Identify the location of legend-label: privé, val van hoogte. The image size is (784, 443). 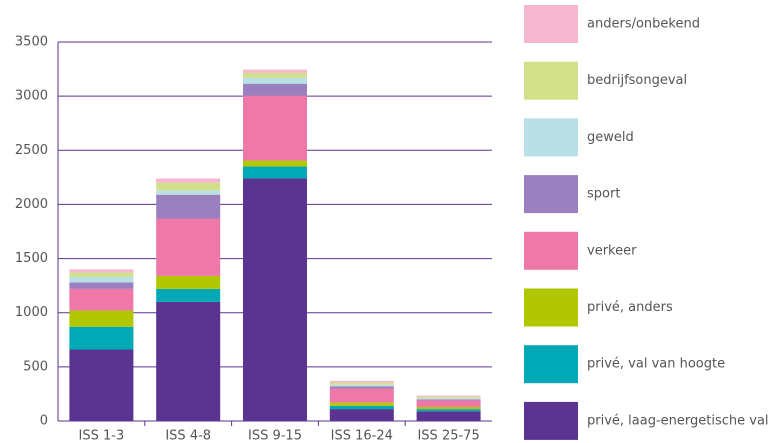
(656, 364).